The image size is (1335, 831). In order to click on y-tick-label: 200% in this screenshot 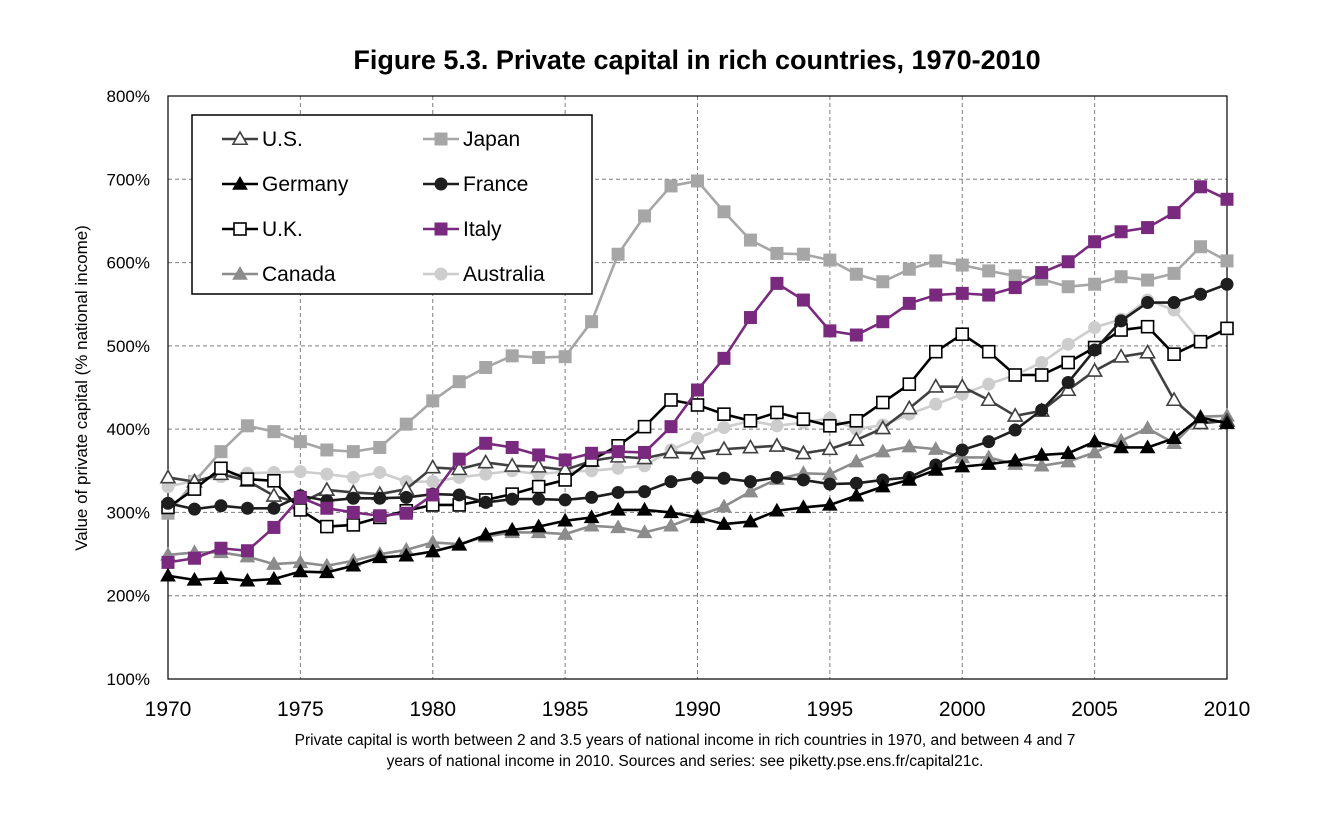, I will do `click(128, 596)`.